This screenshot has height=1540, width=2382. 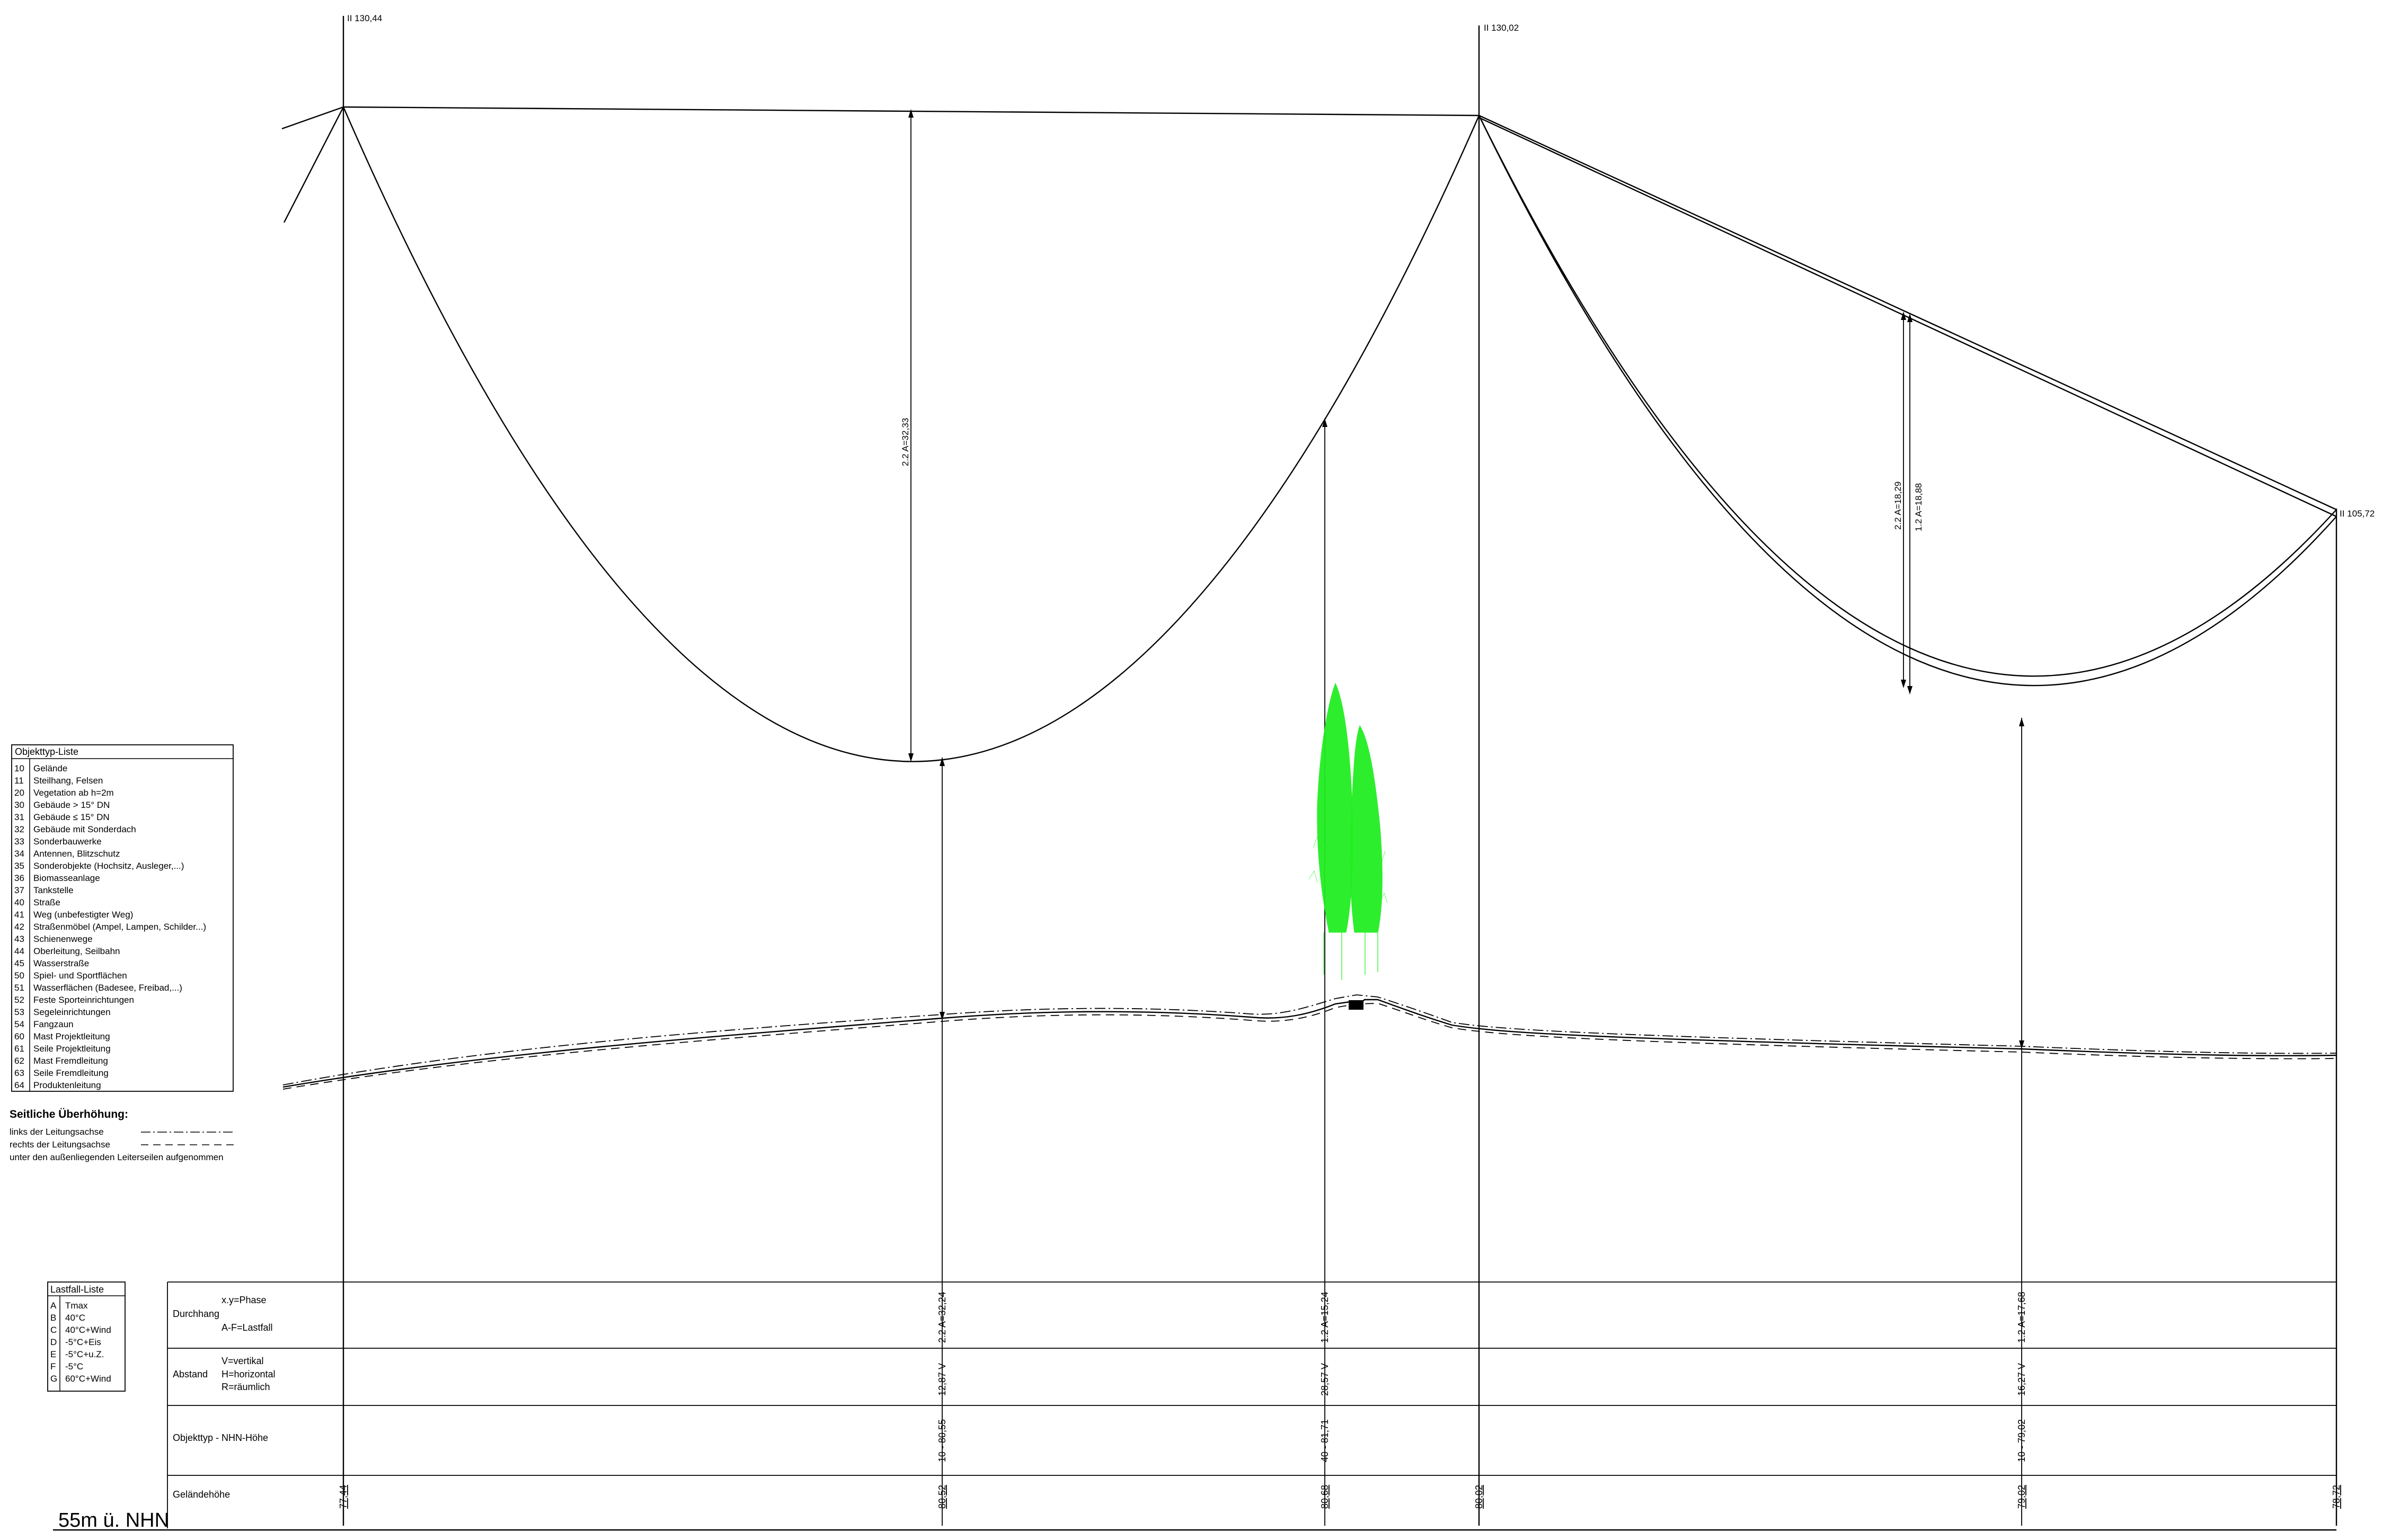 I want to click on object-list-code: 34, so click(x=19, y=854).